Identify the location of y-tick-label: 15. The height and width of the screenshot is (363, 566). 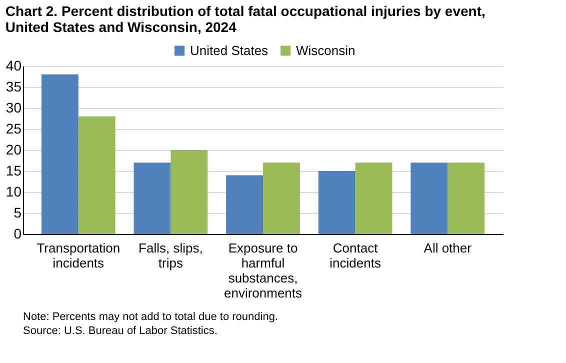
(14, 170).